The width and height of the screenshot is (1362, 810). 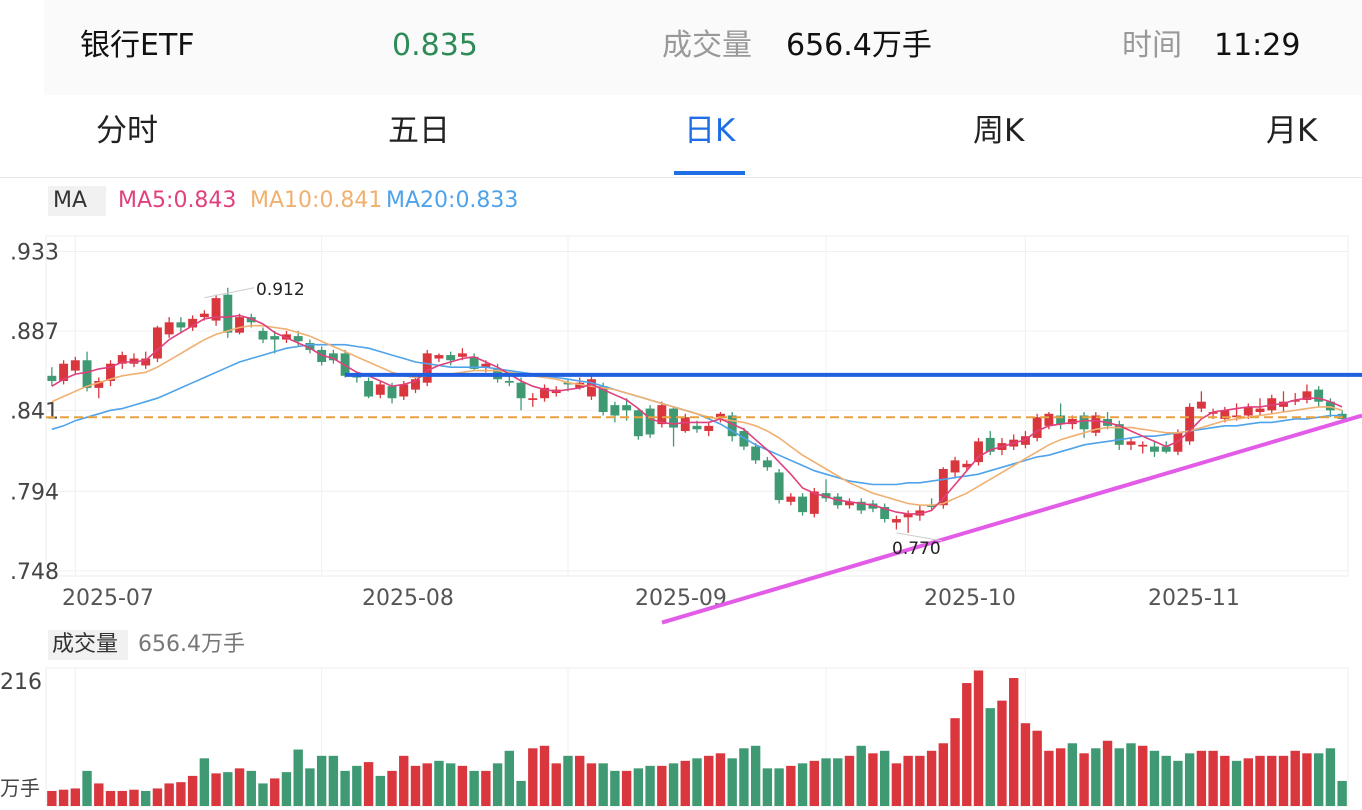 What do you see at coordinates (108, 598) in the screenshot?
I see `x-tick-label: 2025-07` at bounding box center [108, 598].